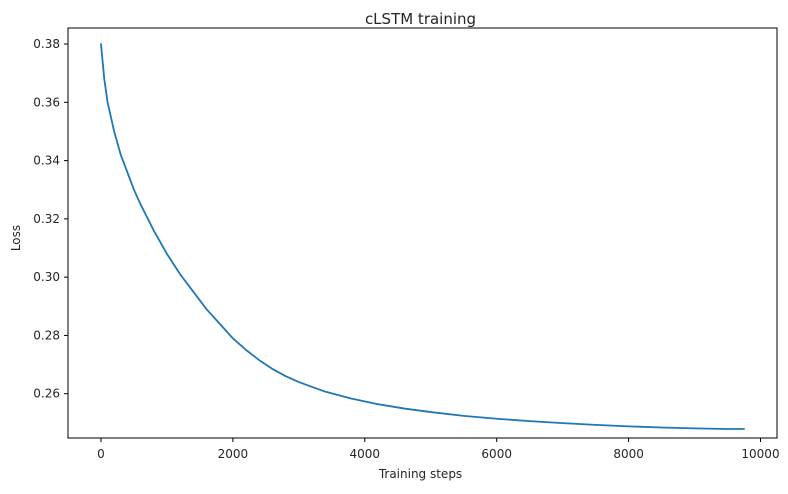  What do you see at coordinates (365, 454) in the screenshot?
I see `x-tick-label: 4000` at bounding box center [365, 454].